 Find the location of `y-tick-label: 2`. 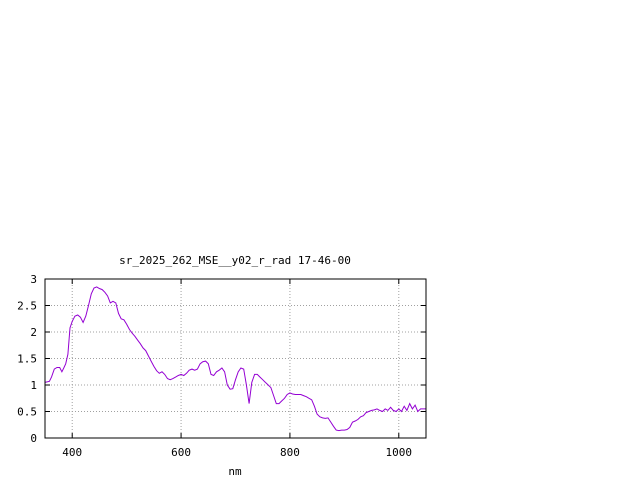

y-tick-label: 2 is located at coordinates (33, 332).